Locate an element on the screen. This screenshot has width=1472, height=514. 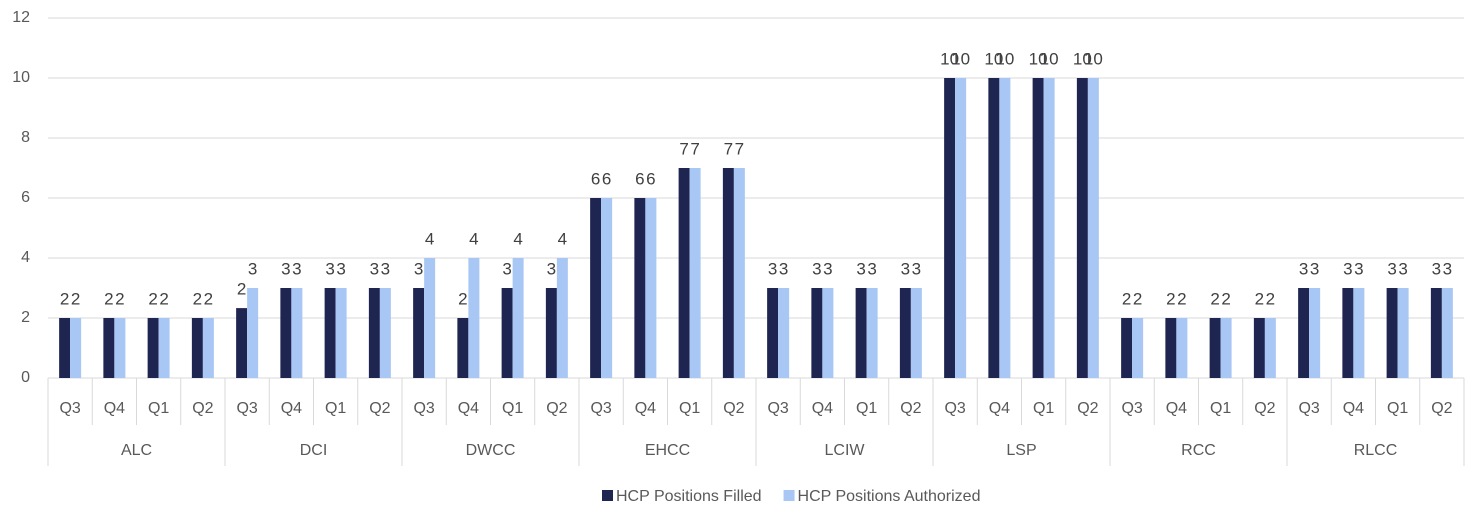
y-tick-label: 4 is located at coordinates (25, 257).